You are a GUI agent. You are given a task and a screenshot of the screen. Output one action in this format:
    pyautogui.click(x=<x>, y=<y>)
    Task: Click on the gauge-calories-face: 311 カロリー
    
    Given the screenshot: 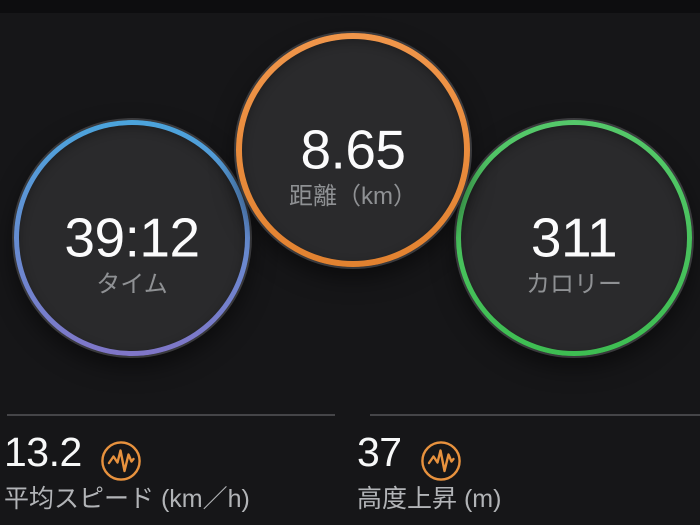 What is the action you would take?
    pyautogui.click(x=574, y=238)
    